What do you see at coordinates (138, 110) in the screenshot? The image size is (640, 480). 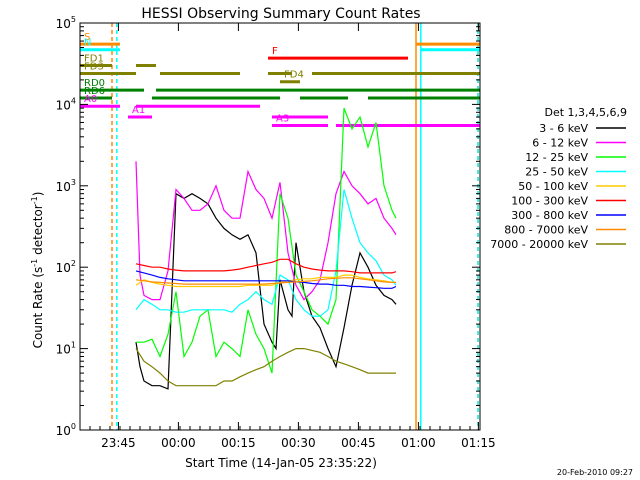 I see `state-label-a1: A1` at bounding box center [138, 110].